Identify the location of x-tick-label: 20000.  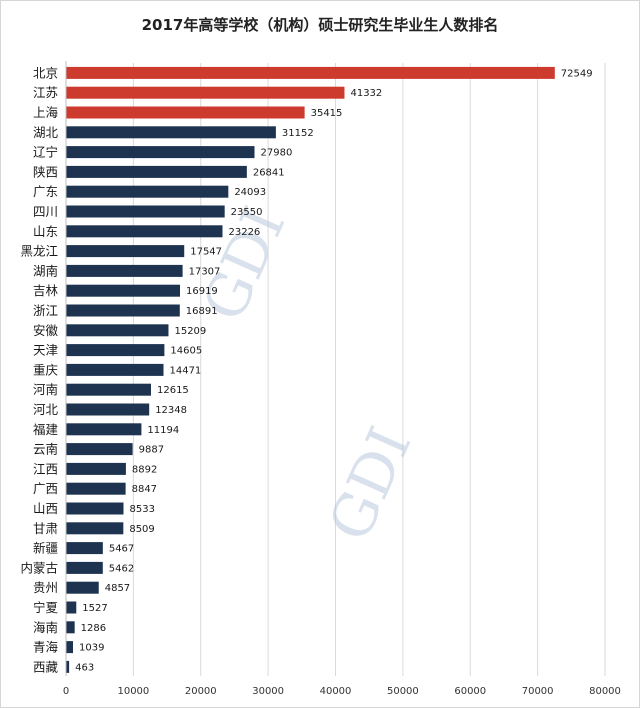
(201, 691).